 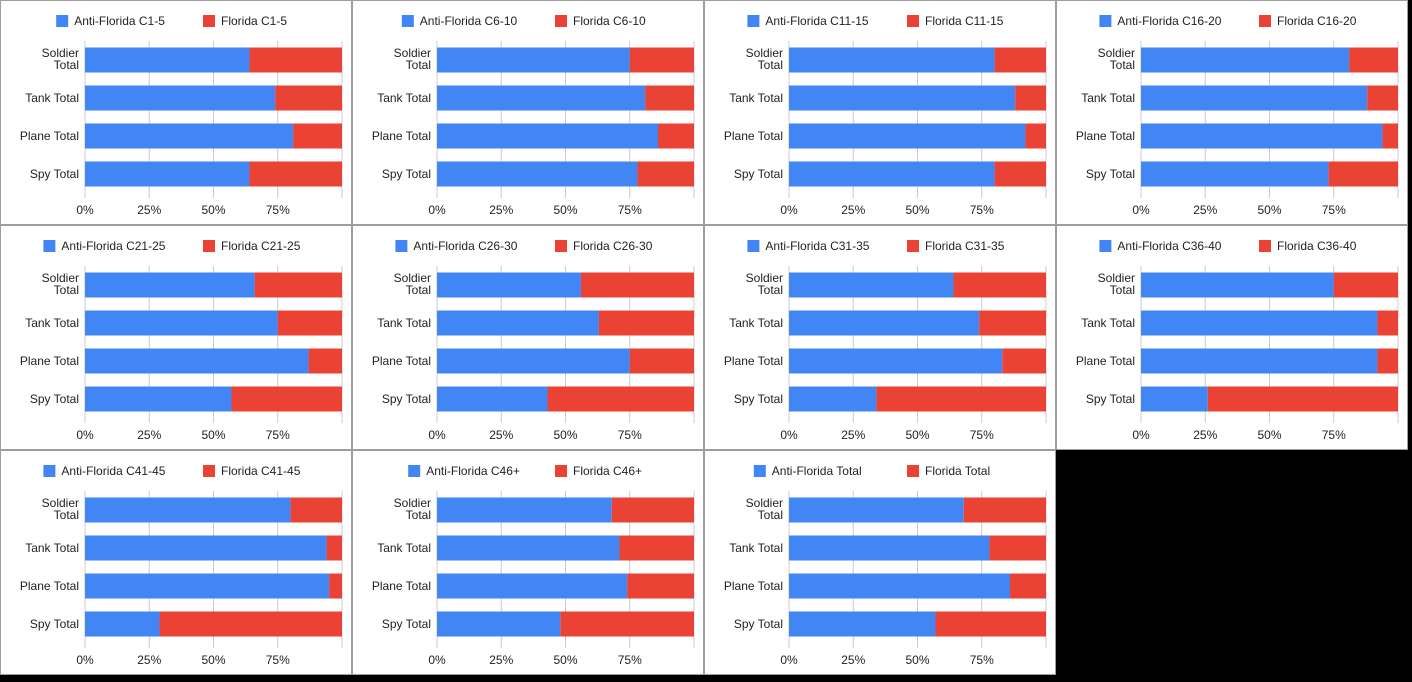 What do you see at coordinates (1169, 21) in the screenshot?
I see `legend-label: Anti-Florida C16-20` at bounding box center [1169, 21].